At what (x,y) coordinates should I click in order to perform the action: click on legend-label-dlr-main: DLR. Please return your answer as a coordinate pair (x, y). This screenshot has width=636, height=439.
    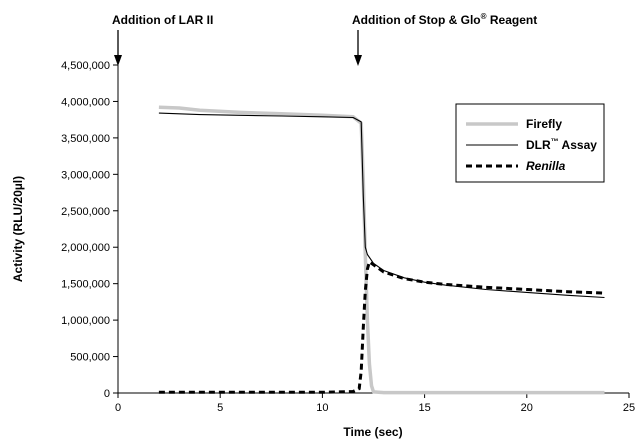
    Looking at the image, I should click on (538, 145).